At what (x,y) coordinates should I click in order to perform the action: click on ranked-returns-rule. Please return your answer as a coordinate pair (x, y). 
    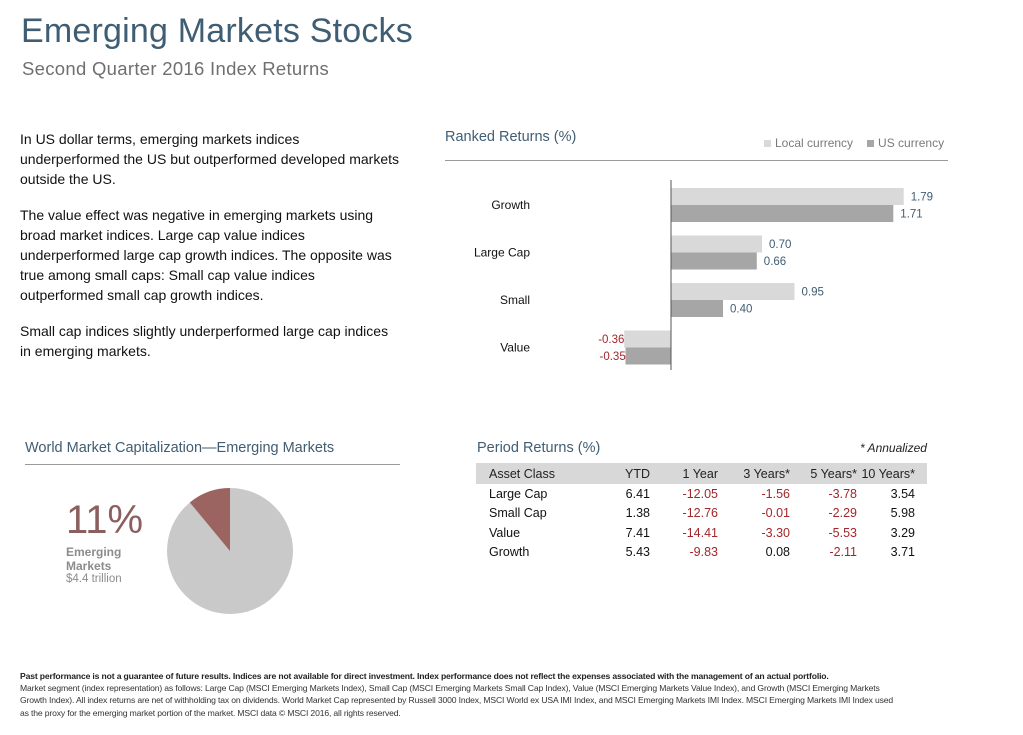
    Looking at the image, I should click on (696, 160).